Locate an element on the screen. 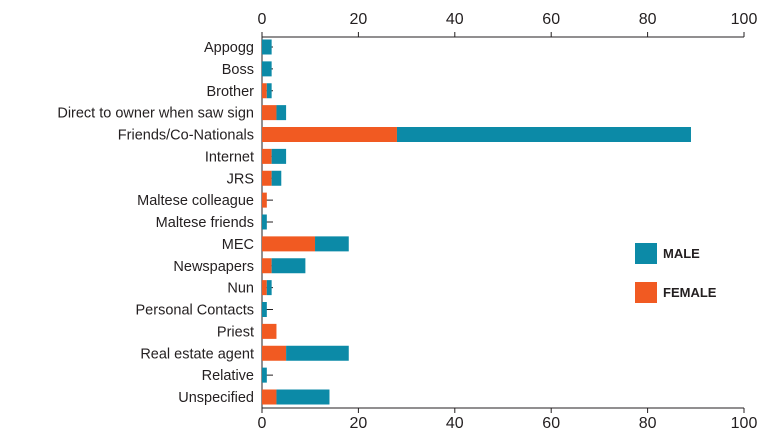 Image resolution: width=774 pixels, height=433 pixels. top-tick-label: 0 is located at coordinates (262, 19).